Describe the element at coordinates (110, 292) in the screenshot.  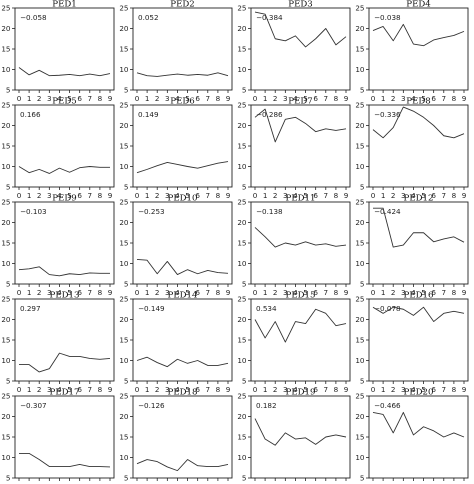
I see `panel-9-xtick-label: 9` at that location.